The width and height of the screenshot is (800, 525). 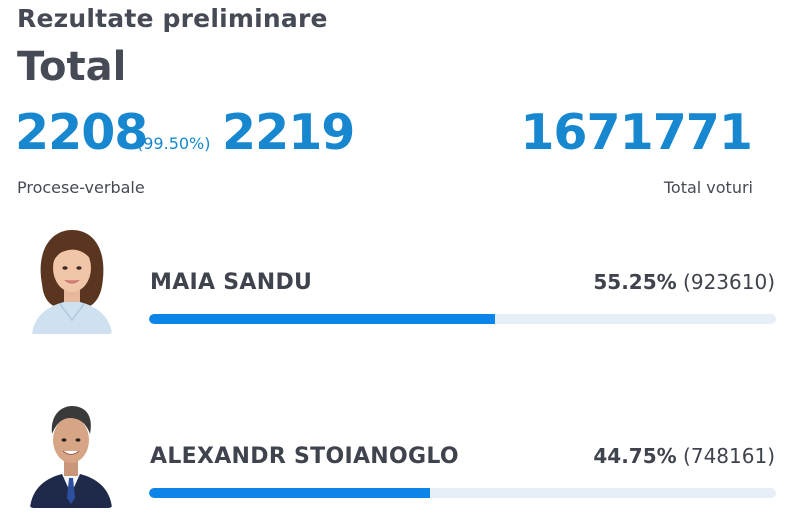 I want to click on candidate-result: 44.75% (748161), so click(x=684, y=456).